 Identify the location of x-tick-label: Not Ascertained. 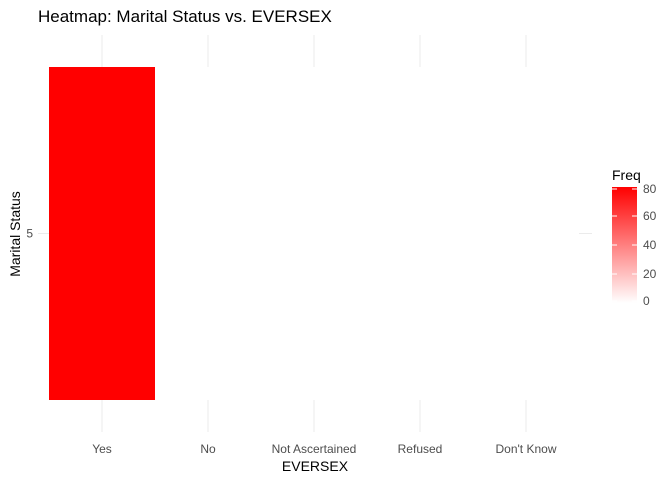
(314, 449).